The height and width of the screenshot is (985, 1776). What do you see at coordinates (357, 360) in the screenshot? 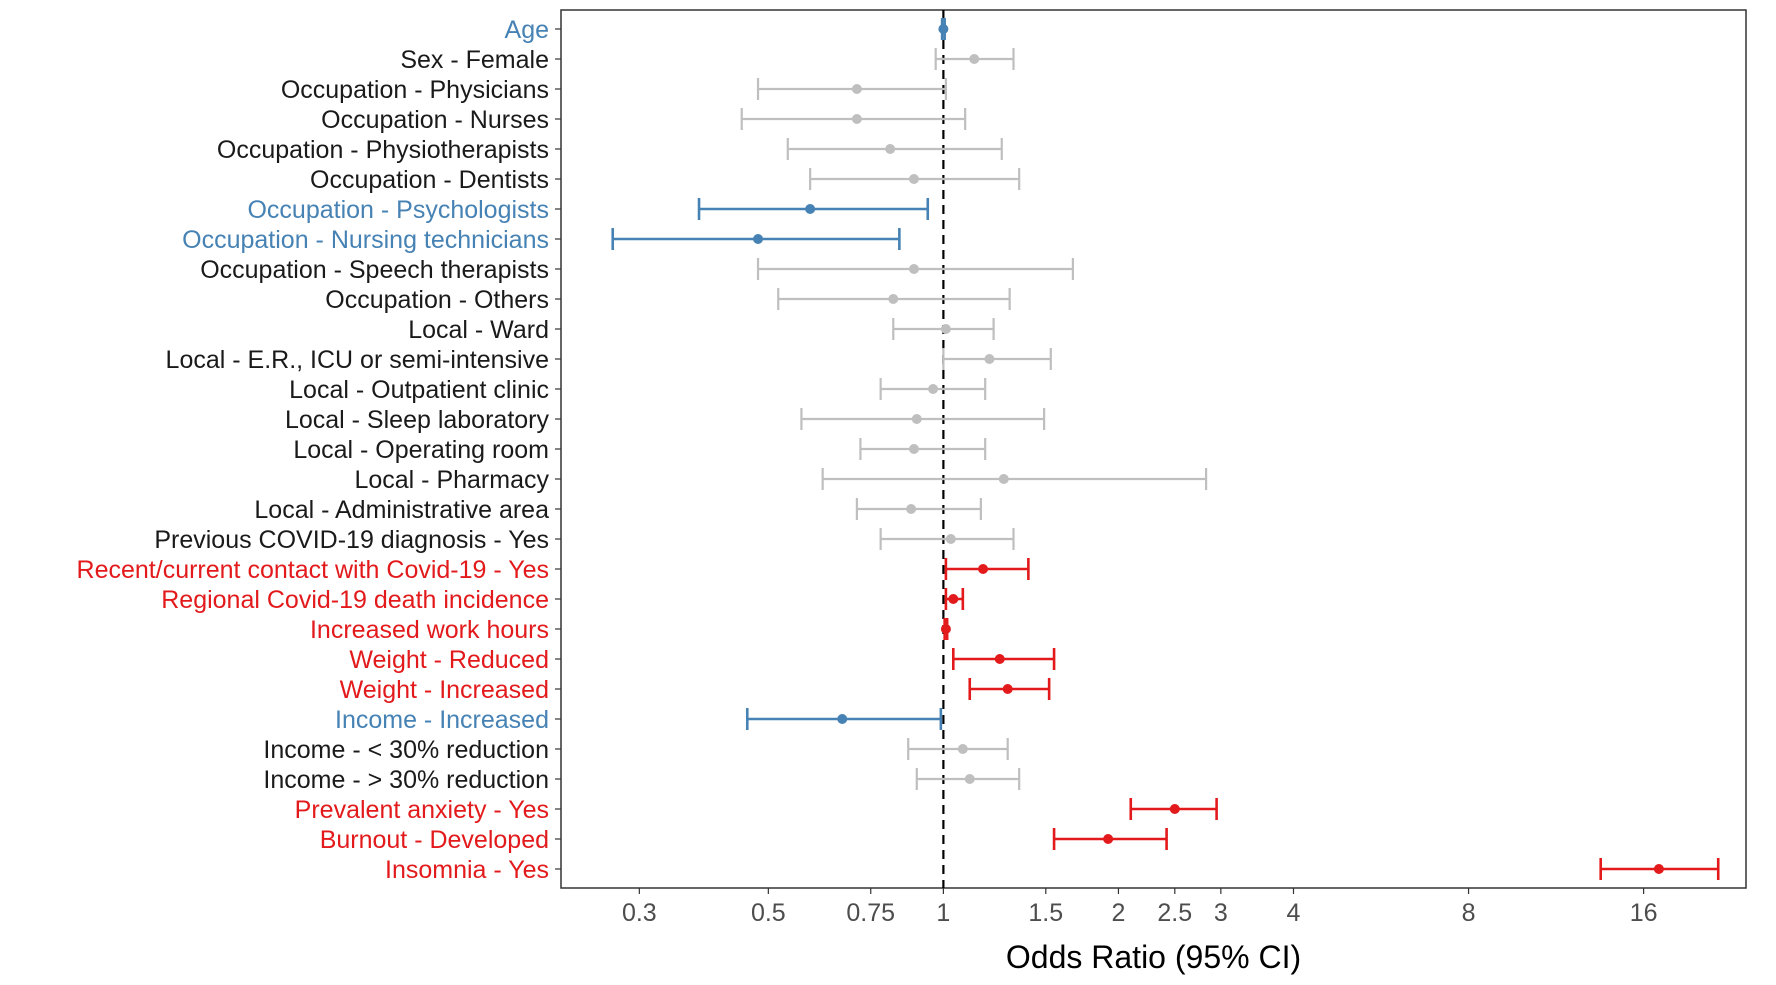
I see `row-label: Local - E.R., ICU or semi-intensive` at bounding box center [357, 360].